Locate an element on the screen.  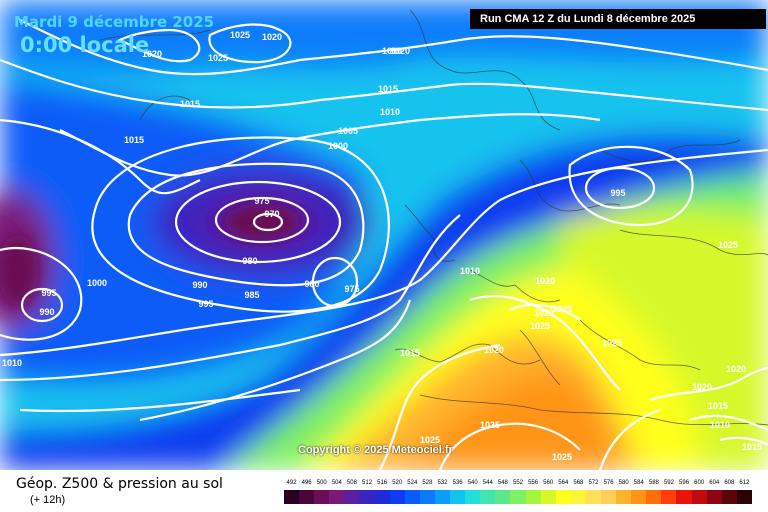
color-scale-label: 584 is located at coordinates (638, 483).